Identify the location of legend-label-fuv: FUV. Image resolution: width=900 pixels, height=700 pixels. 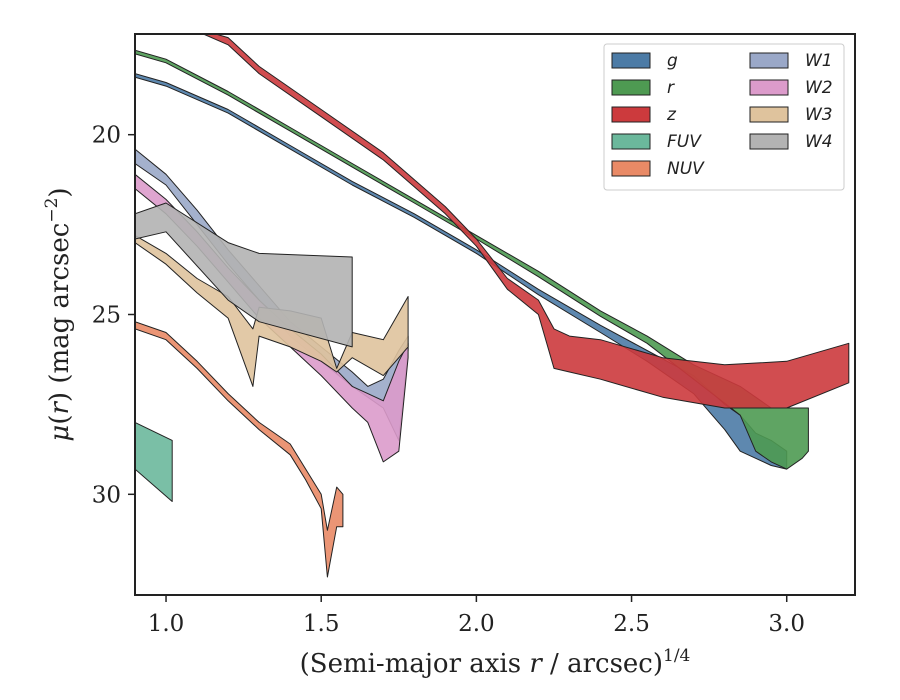
(684, 142).